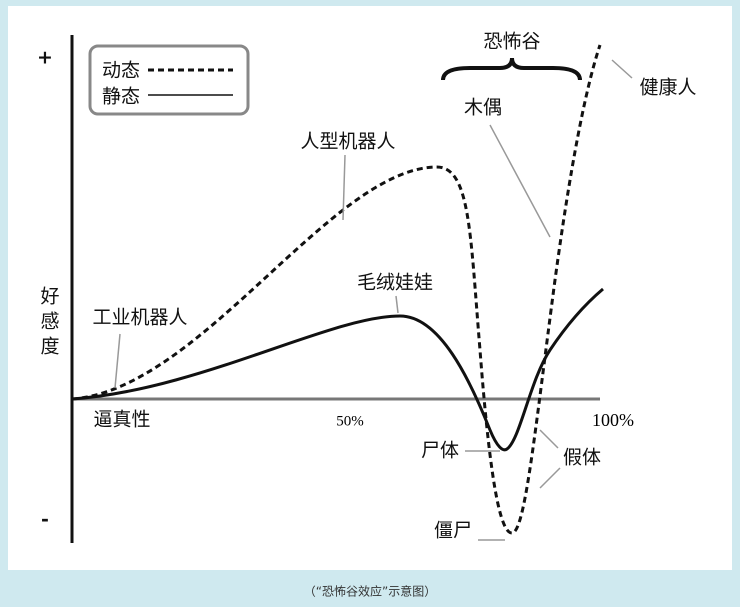 Image resolution: width=740 pixels, height=607 pixels. Describe the element at coordinates (49, 347) in the screenshot. I see `y-label: 度` at that location.